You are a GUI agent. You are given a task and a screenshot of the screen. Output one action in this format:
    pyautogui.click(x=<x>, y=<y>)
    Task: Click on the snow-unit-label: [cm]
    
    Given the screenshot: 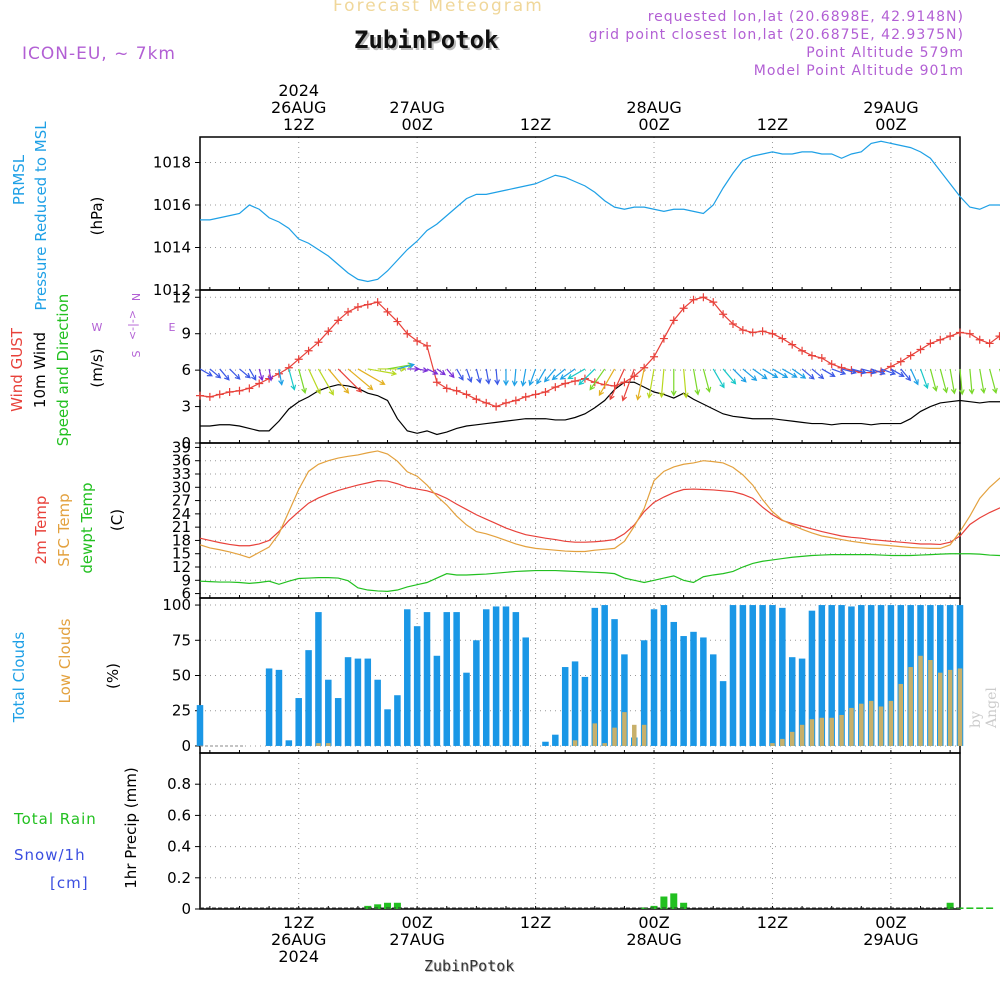 What is the action you would take?
    pyautogui.click(x=69, y=883)
    